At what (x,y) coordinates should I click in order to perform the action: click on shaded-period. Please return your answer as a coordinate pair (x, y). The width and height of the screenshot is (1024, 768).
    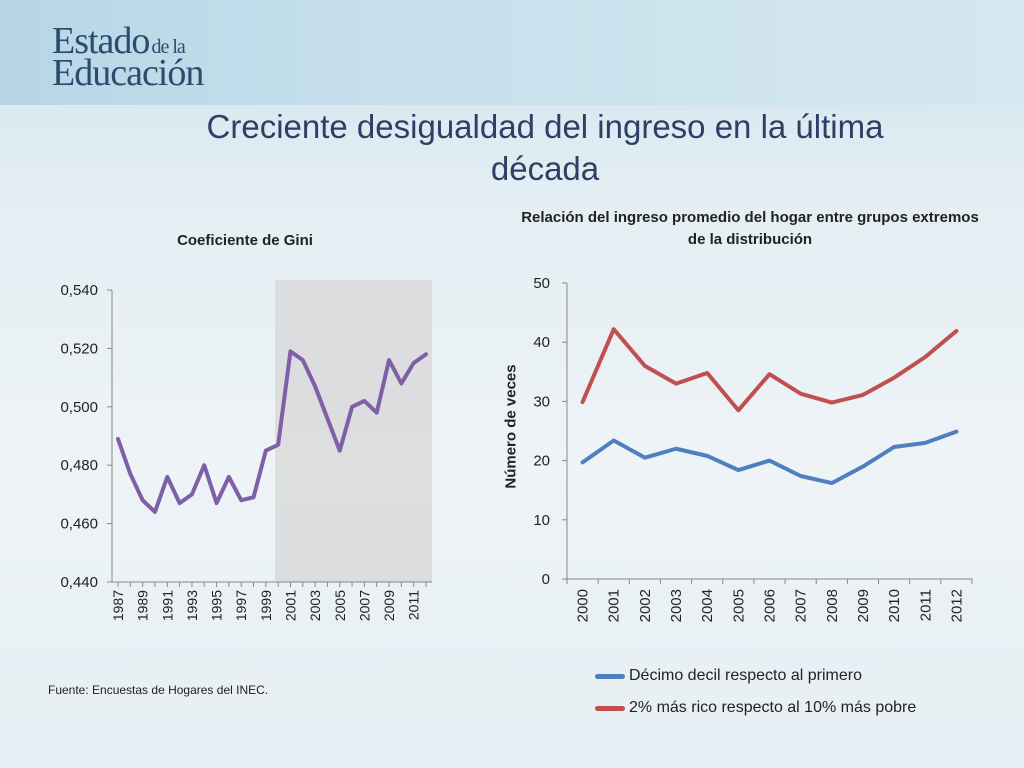
    Looking at the image, I should click on (353, 431).